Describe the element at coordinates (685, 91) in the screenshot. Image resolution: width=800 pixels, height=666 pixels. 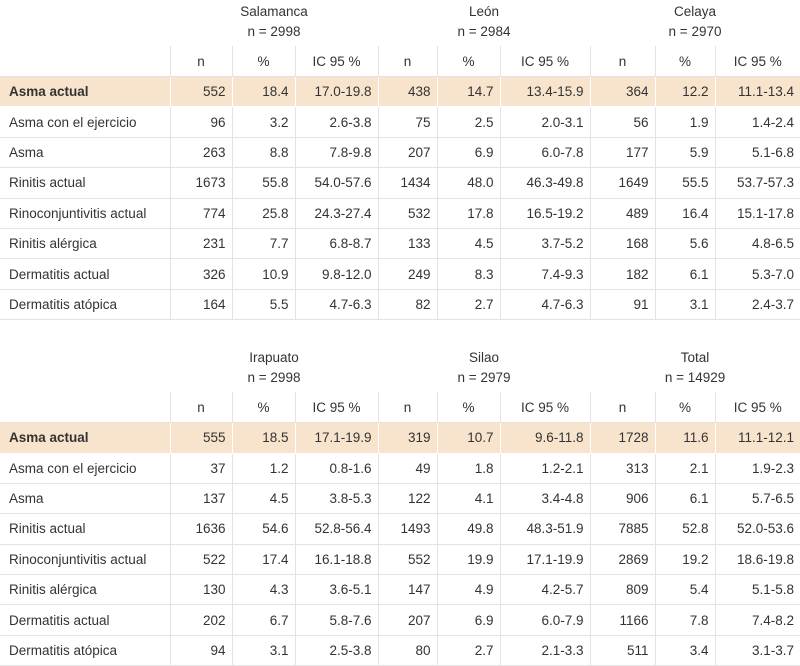
I see `table-cell: 12.2` at that location.